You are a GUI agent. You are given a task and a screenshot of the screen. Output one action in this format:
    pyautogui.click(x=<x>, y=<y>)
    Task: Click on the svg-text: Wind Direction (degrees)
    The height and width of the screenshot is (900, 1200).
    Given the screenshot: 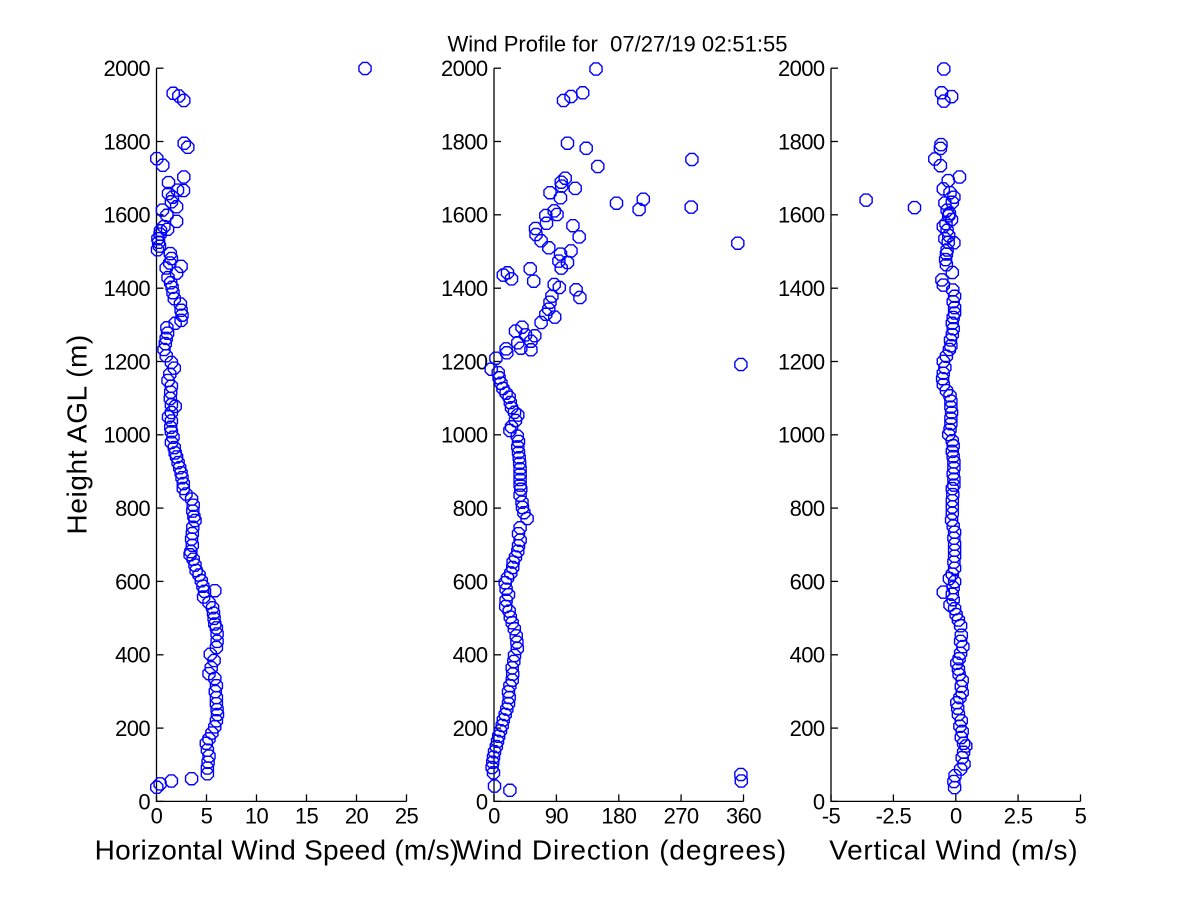 What is the action you would take?
    pyautogui.click(x=621, y=850)
    